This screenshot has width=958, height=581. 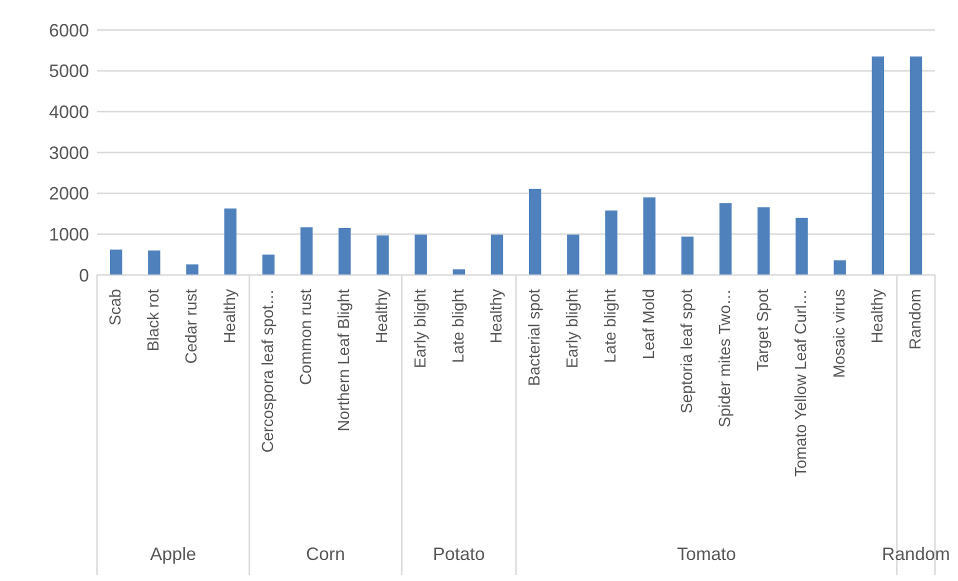 I want to click on x-tick-label: Target Spot, so click(x=763, y=329).